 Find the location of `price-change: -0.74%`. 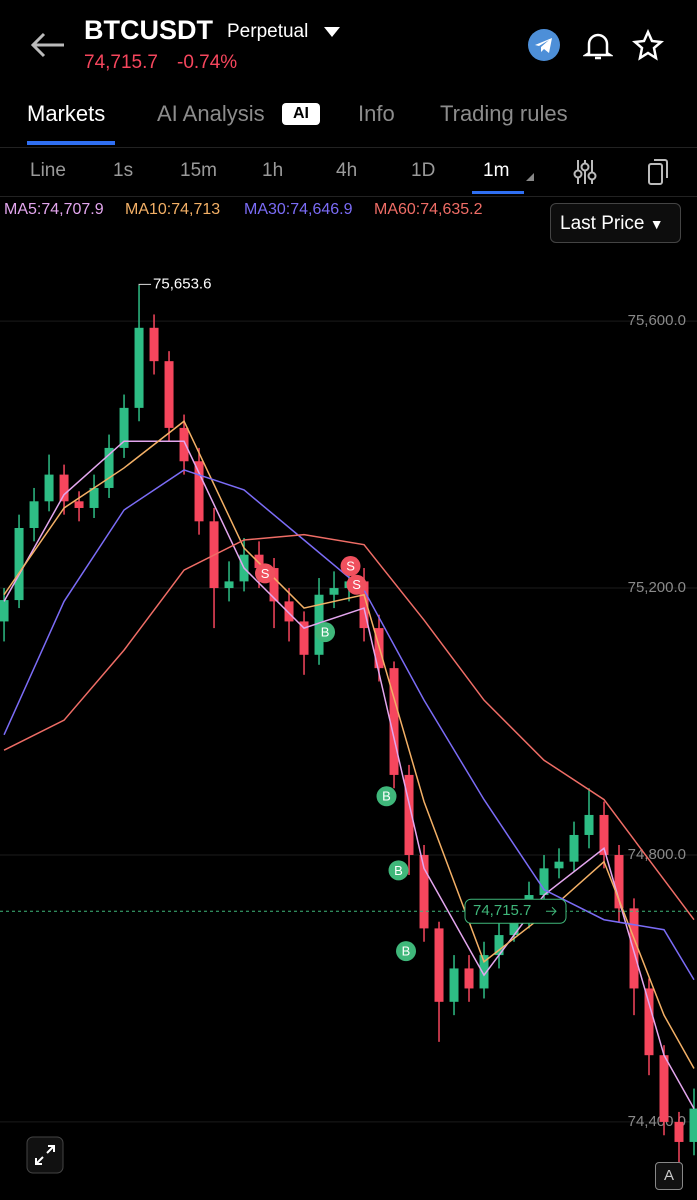

price-change: -0.74% is located at coordinates (207, 62).